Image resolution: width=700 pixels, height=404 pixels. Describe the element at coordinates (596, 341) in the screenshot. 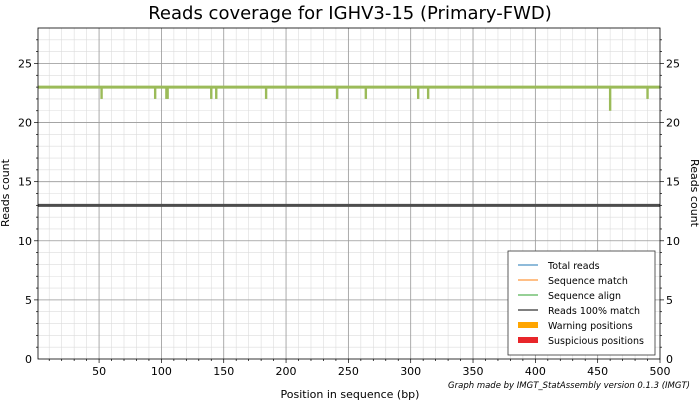

I see `legend-label: Suspicious positions` at that location.